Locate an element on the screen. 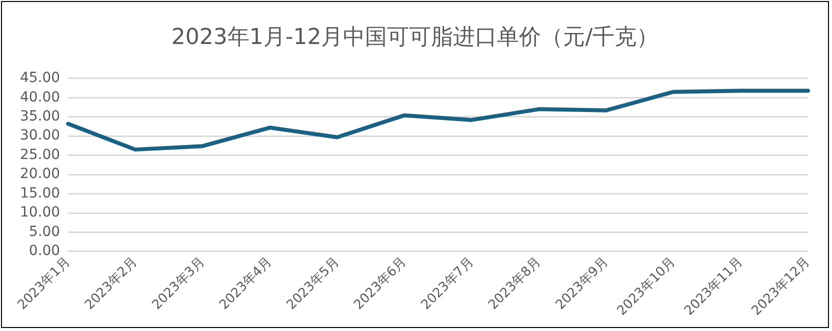  y-tick-label: 40.00 is located at coordinates (40, 97).